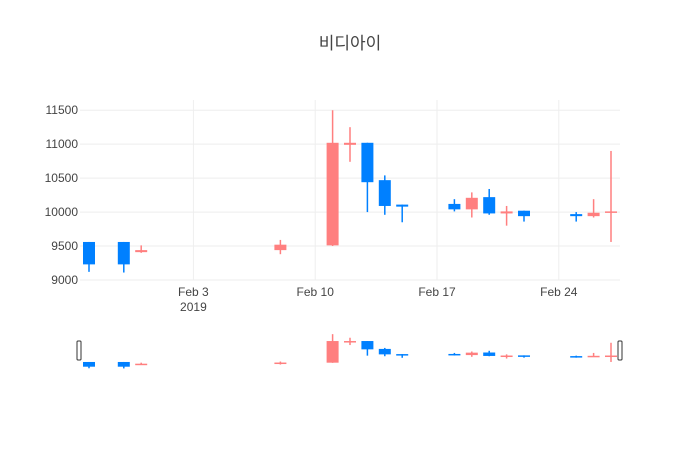 The image size is (700, 450). Describe the element at coordinates (620, 350) in the screenshot. I see `range-slider-right-handle` at that location.